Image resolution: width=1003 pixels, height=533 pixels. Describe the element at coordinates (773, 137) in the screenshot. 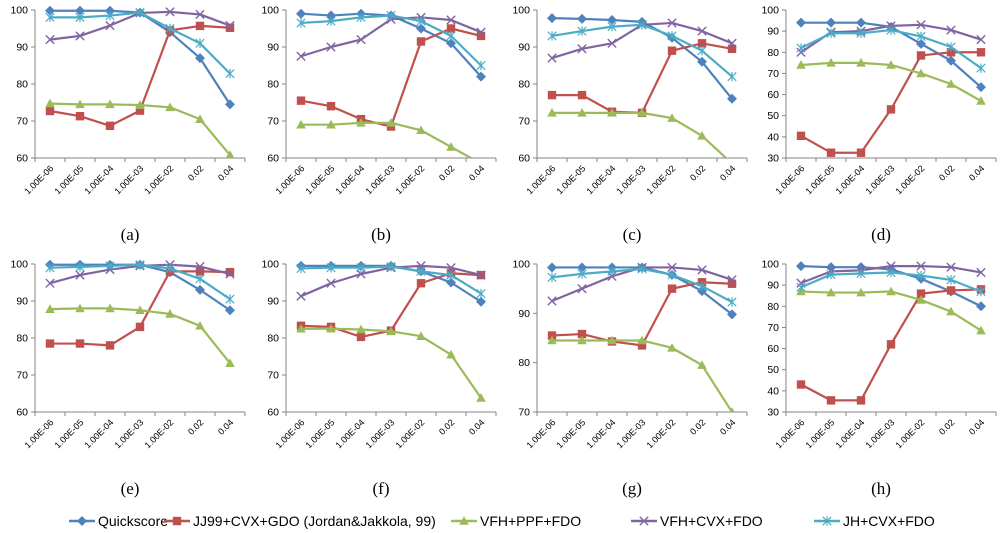

I see `y-tick-label: 40` at that location.